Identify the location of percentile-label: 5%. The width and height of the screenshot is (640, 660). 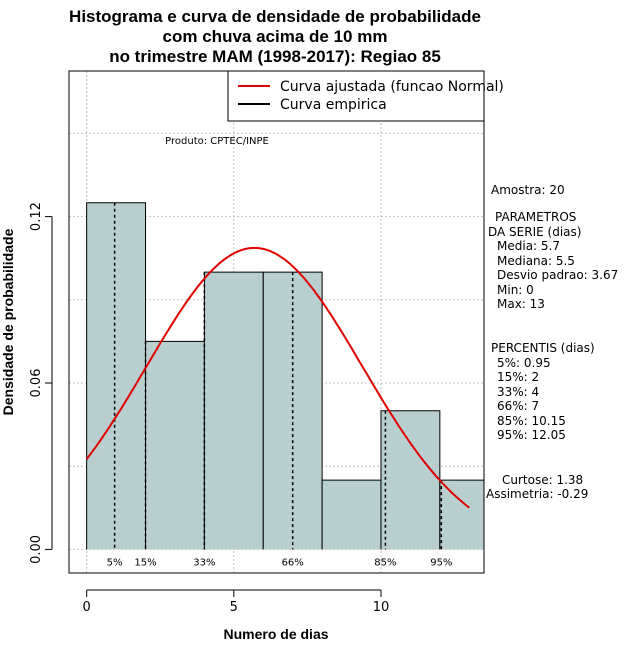
(115, 562).